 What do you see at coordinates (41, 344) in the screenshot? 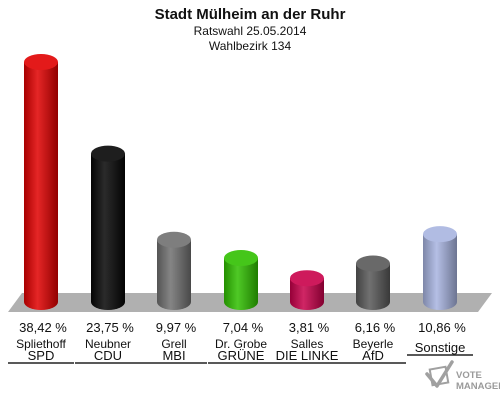
I see `candidate-label: Spliethoff` at bounding box center [41, 344].